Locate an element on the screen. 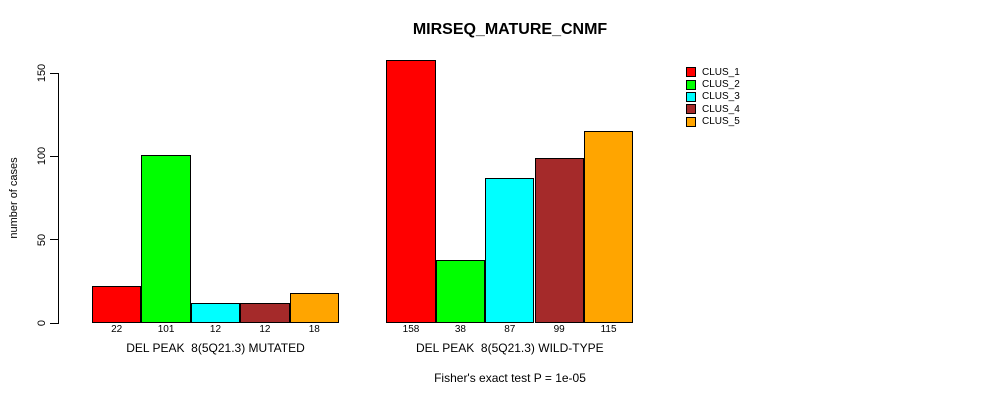 The width and height of the screenshot is (990, 400). legend: CLUS_1 CLUS_2 CLUS_3 CLUS_4 CLUS_5 is located at coordinates (713, 97).